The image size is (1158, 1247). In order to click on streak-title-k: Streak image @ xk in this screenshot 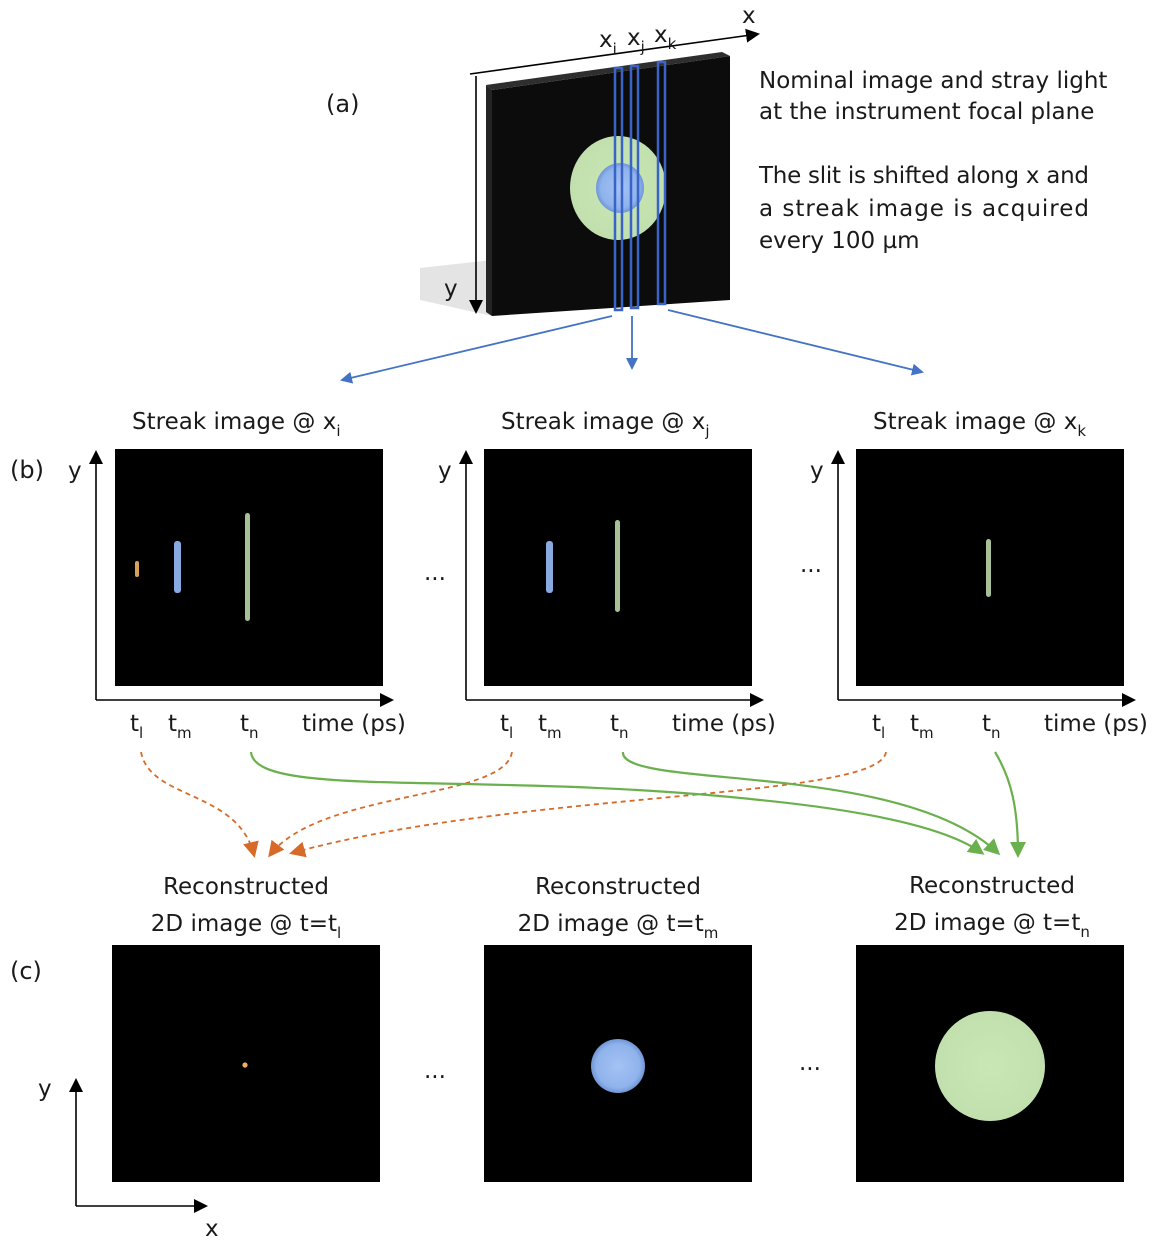, I will do `click(979, 424)`.